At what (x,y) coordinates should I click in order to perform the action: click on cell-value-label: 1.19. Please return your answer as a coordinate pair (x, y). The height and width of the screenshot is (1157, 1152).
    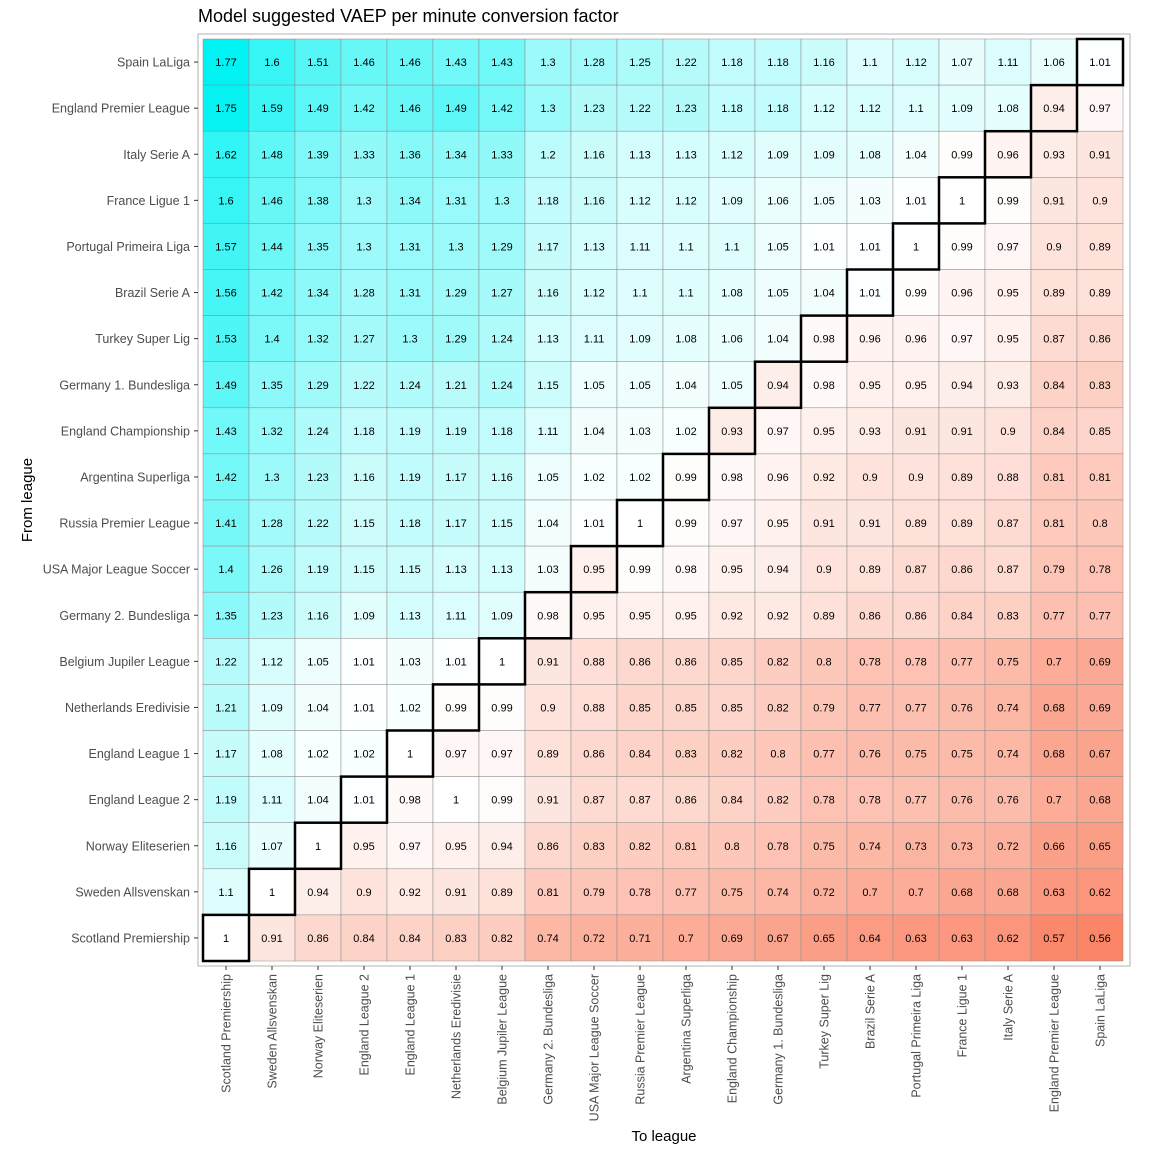
    Looking at the image, I should click on (409, 478).